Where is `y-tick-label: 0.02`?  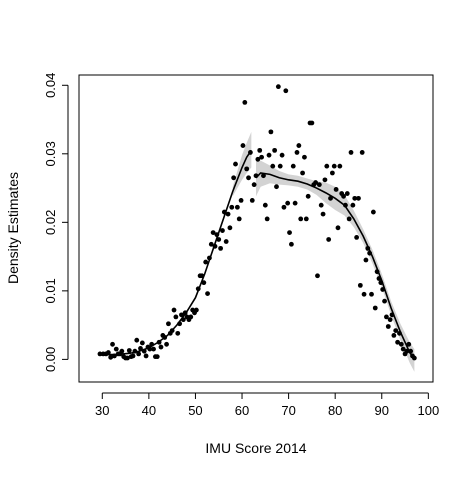
y-tick-label: 0.02 is located at coordinates (50, 222).